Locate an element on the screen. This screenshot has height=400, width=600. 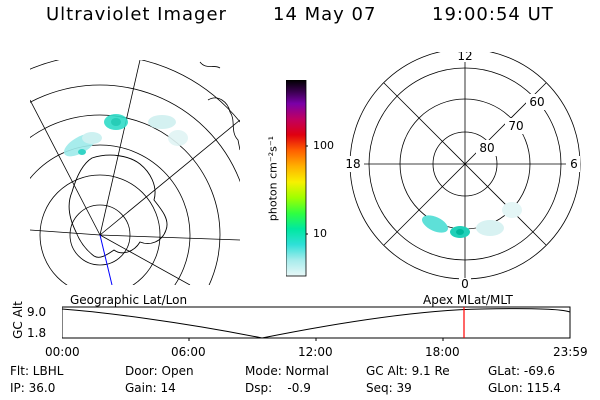
time-label: 19:00:54 UT is located at coordinates (493, 14).